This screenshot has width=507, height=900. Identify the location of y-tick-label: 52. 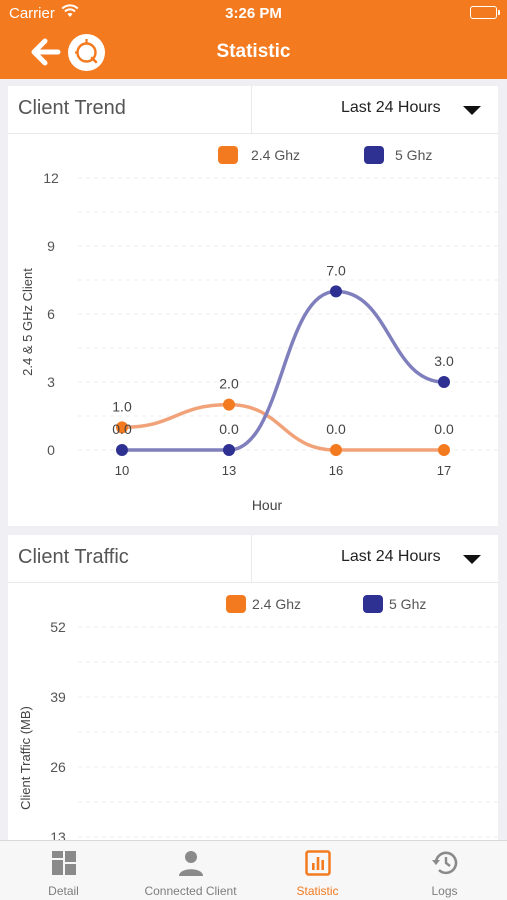
(58, 627).